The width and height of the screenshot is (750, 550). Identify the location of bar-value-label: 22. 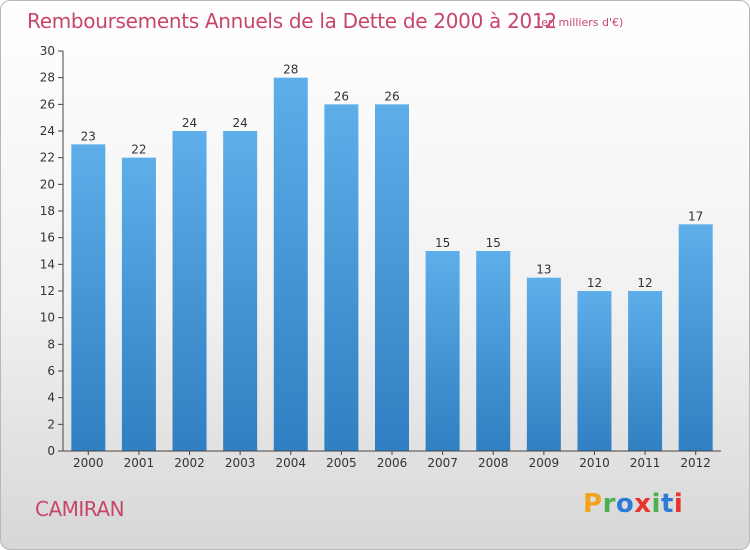
(138, 150).